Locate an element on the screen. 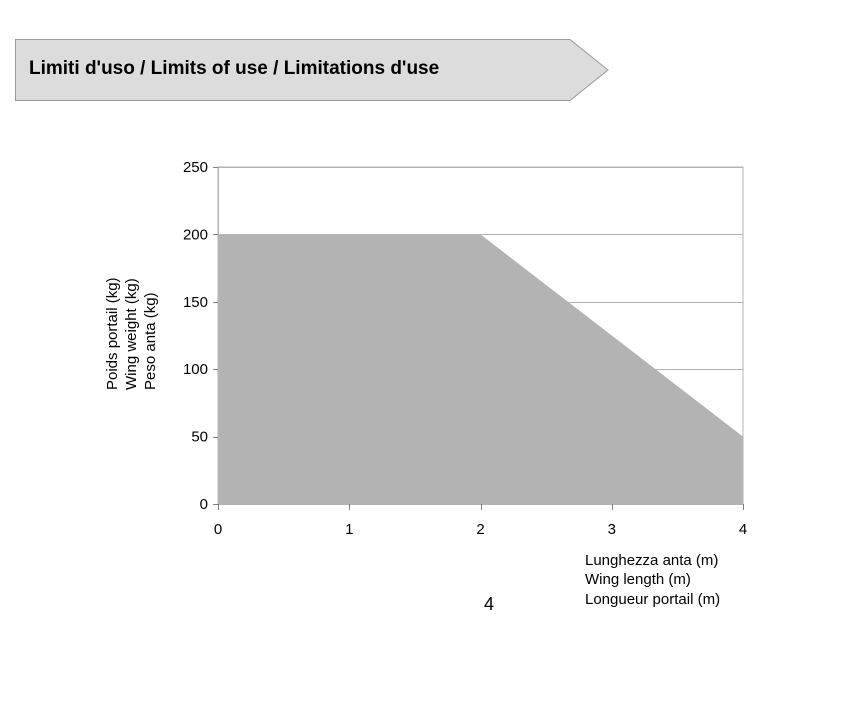 Image resolution: width=863 pixels, height=716 pixels. x-tick-label: 3 is located at coordinates (612, 529).